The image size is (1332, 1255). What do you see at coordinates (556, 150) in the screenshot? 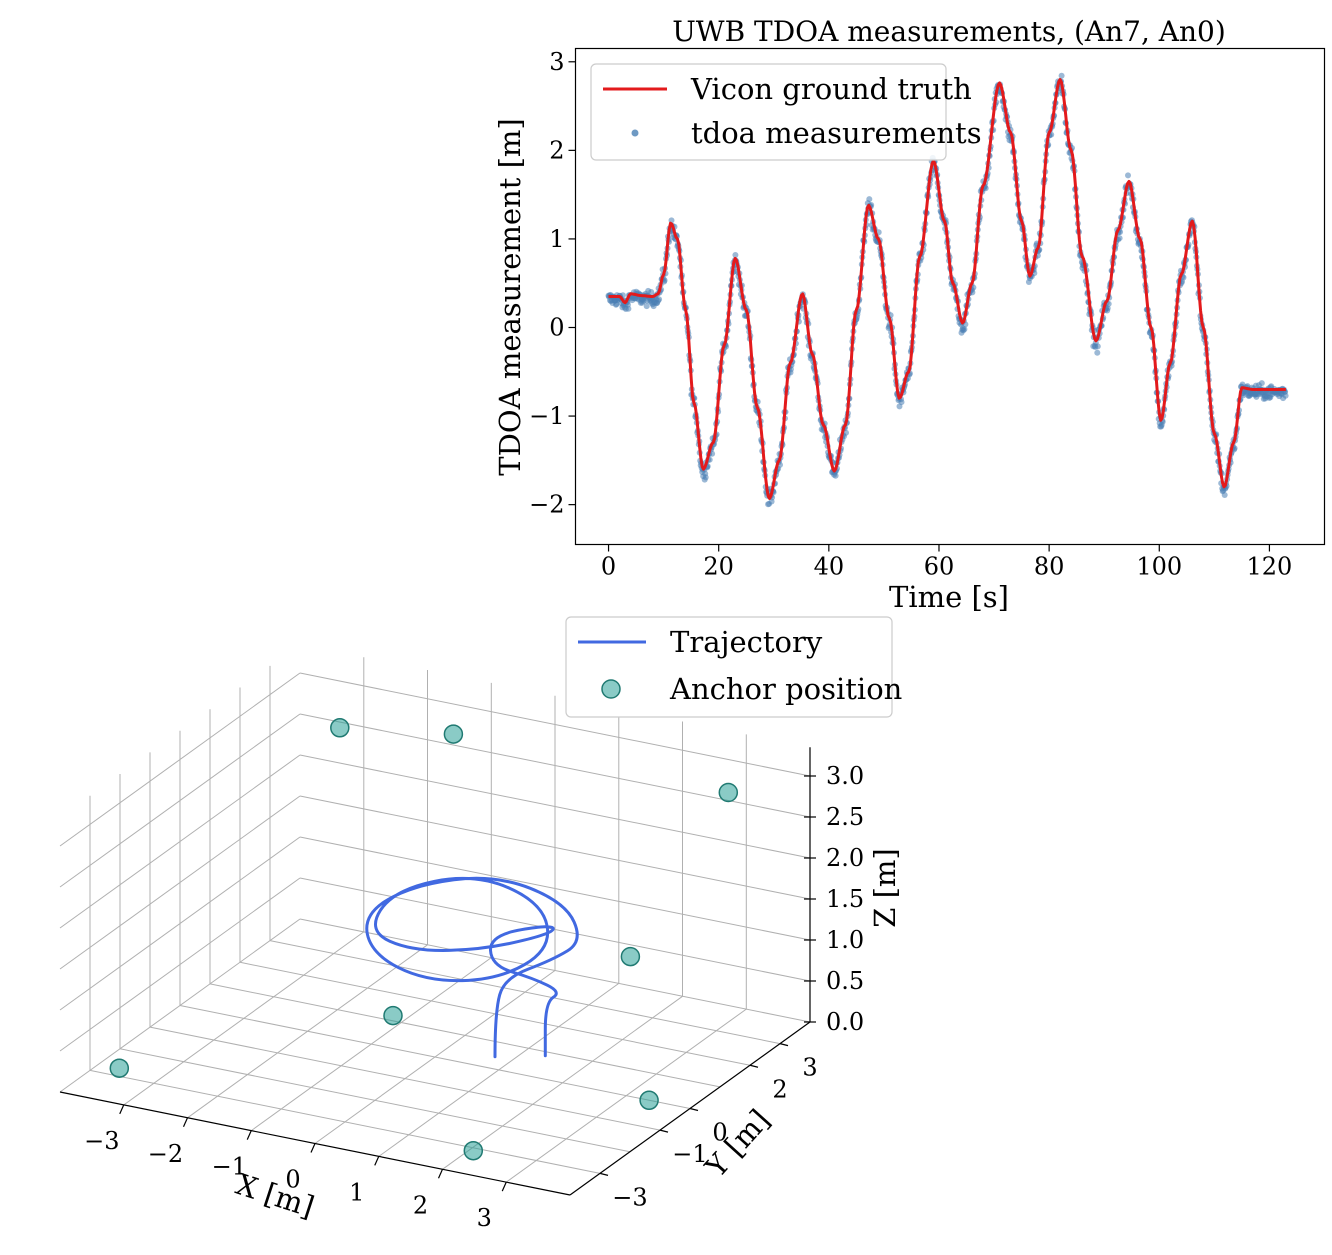
I see `tdoa-y-tick-label: 2` at bounding box center [556, 150].